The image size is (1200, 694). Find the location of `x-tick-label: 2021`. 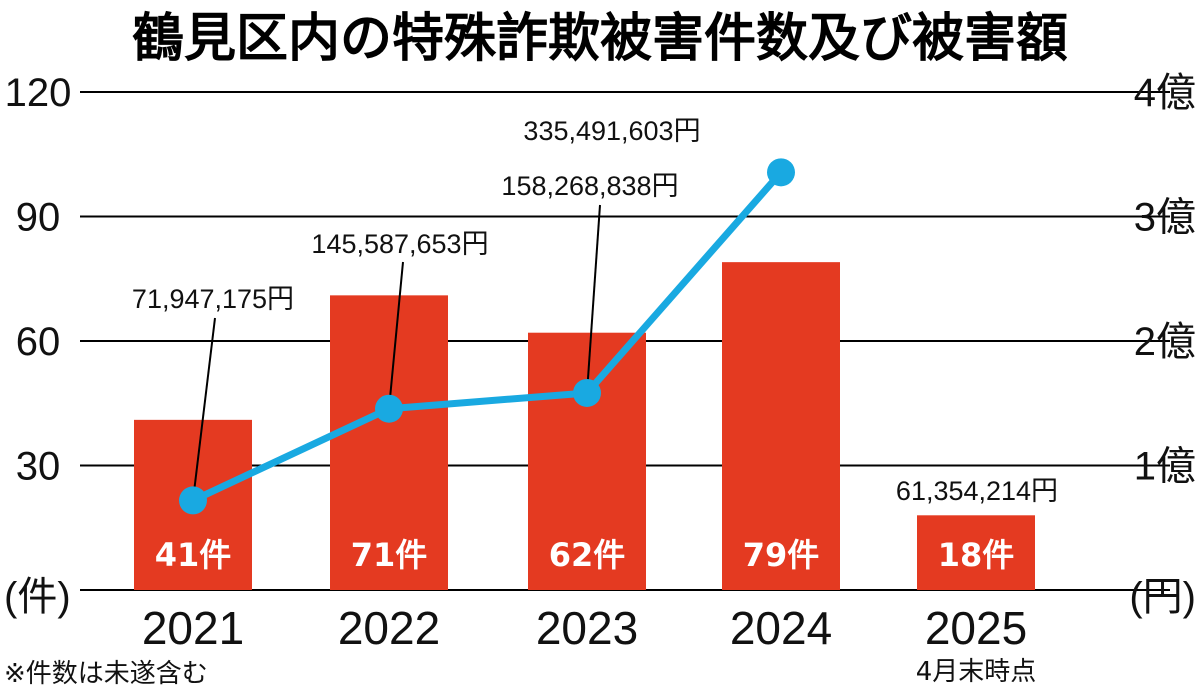

x-tick-label: 2021 is located at coordinates (193, 628).